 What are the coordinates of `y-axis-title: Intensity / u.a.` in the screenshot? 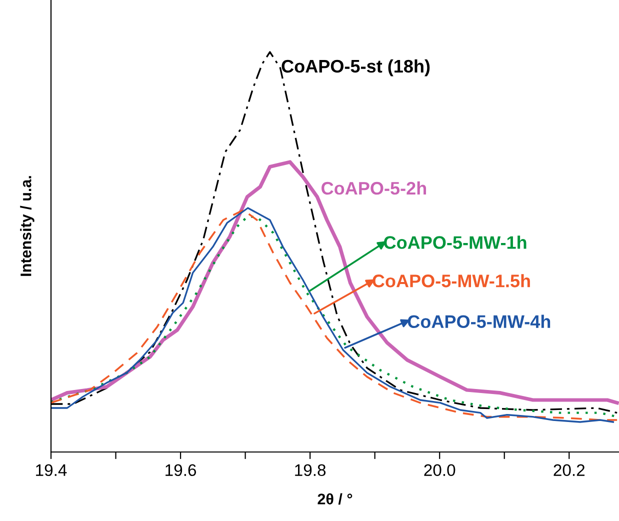 It's located at (27, 226).